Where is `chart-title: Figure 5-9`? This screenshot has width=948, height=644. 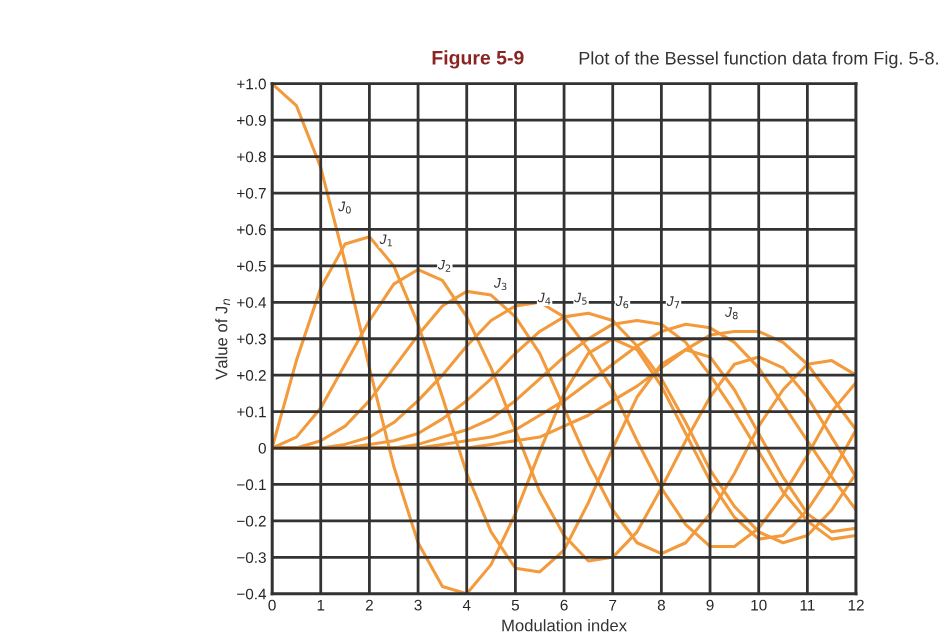
chart-title: Figure 5-9 is located at coordinates (478, 59).